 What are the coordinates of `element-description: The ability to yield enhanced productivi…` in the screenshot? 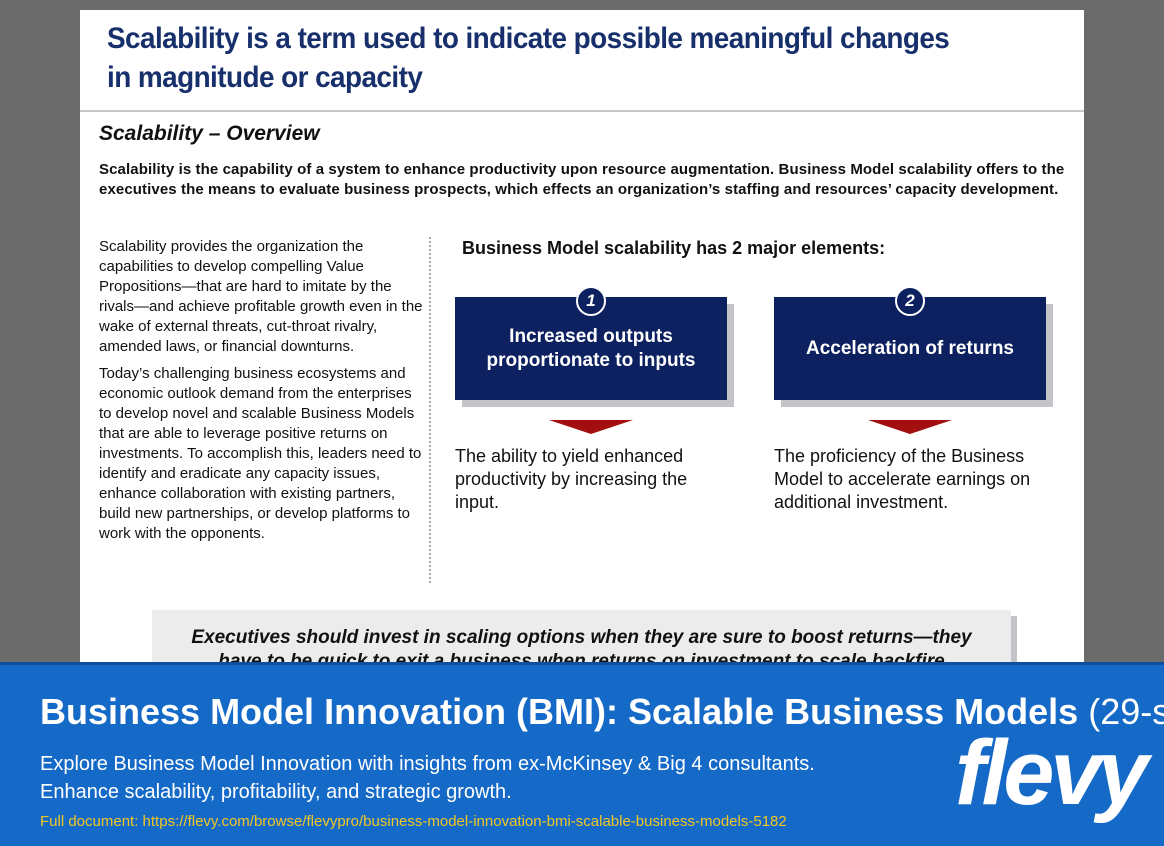 It's located at (571, 479).